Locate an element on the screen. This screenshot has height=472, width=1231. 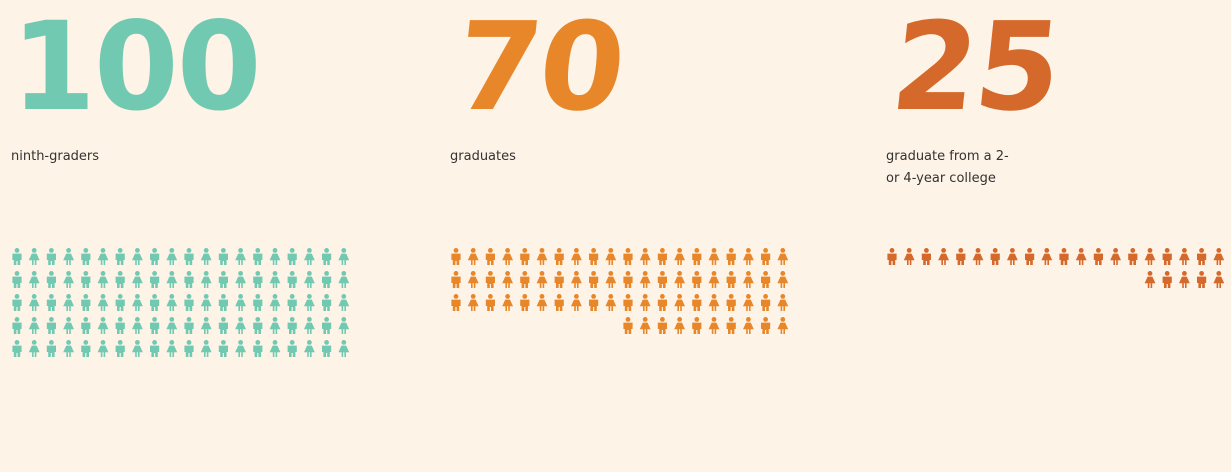
graduates-number: 70 is located at coordinates (540, 69).